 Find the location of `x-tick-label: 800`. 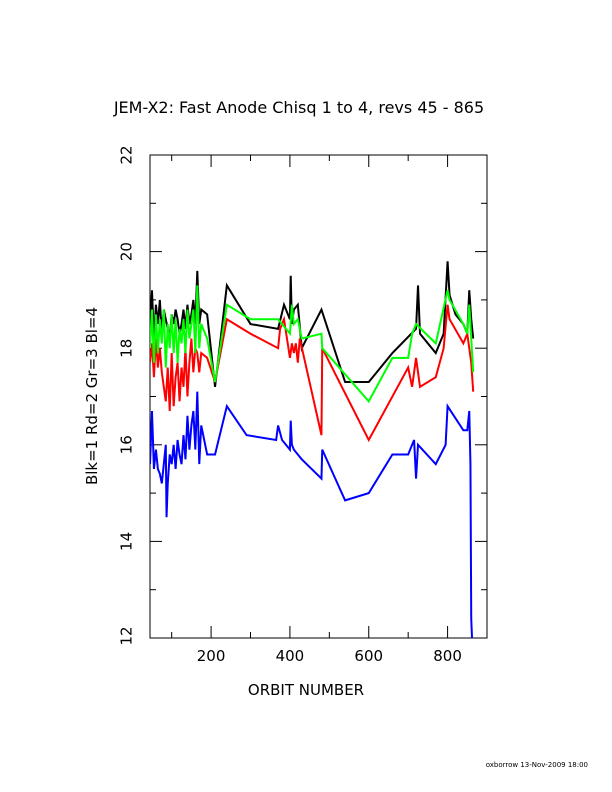

x-tick-label: 800 is located at coordinates (447, 656).